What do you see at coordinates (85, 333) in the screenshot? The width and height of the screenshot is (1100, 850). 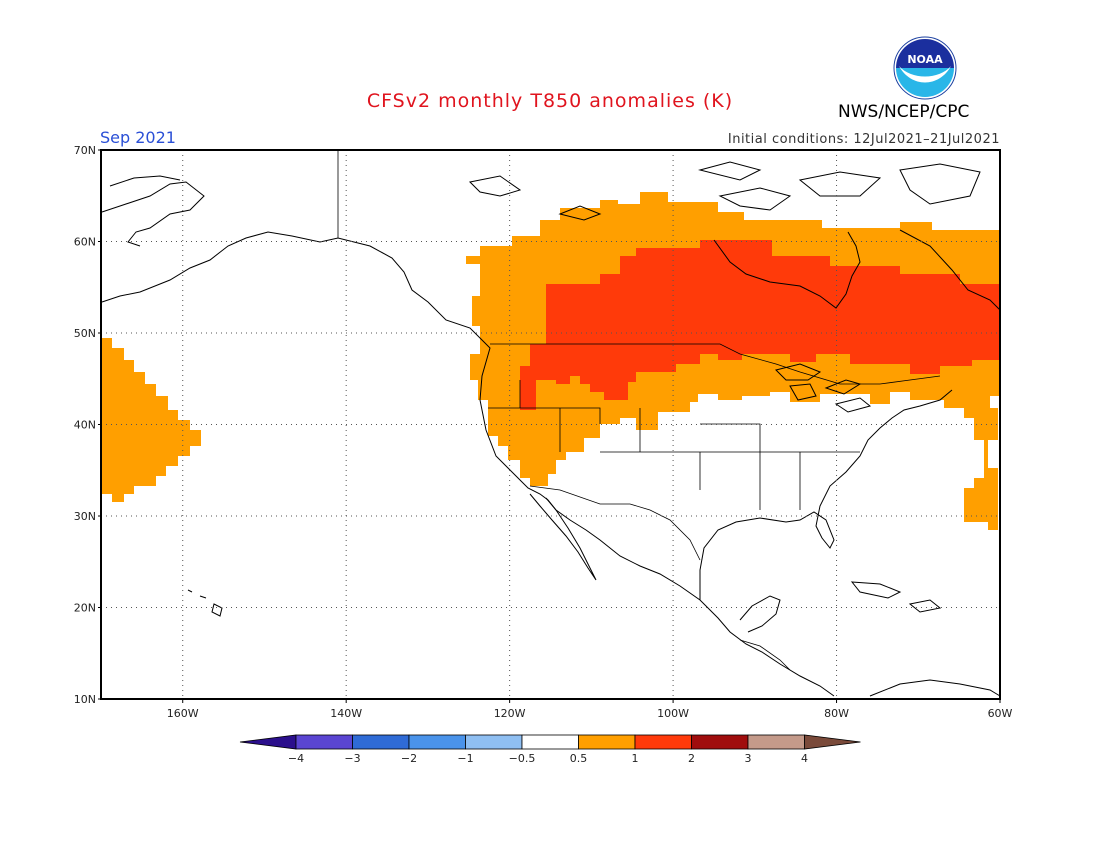 I see `lat-tick-label: 50N` at bounding box center [85, 333].